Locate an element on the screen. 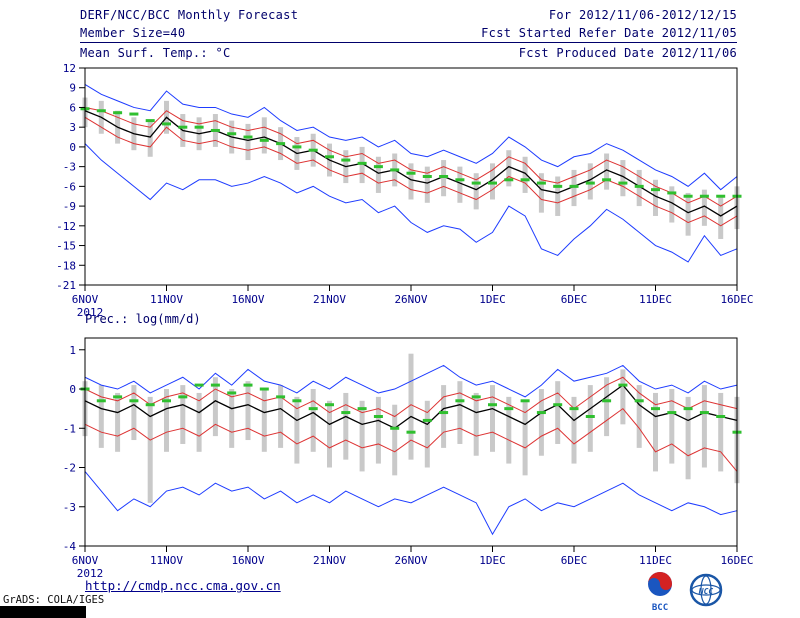 This screenshot has height=618, width=800. temp-ytick-label: -15 is located at coordinates (66, 246).